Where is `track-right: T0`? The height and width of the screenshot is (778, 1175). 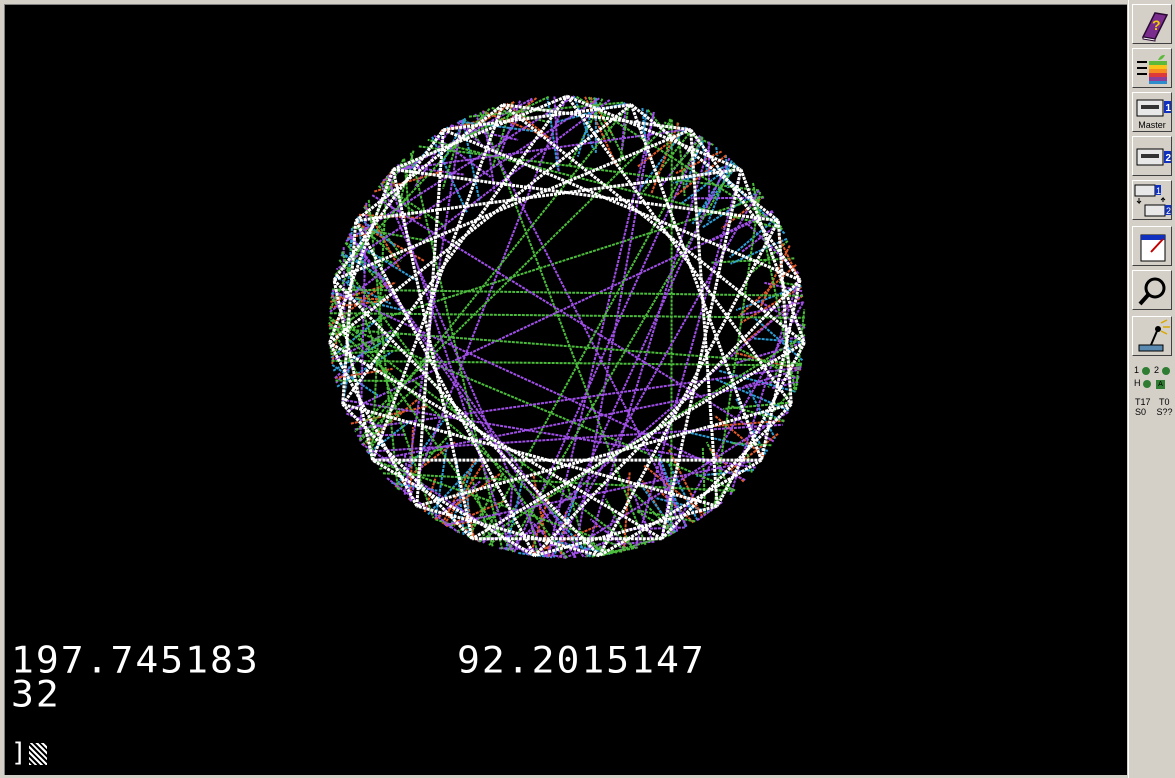
track-right: T0 is located at coordinates (1164, 402).